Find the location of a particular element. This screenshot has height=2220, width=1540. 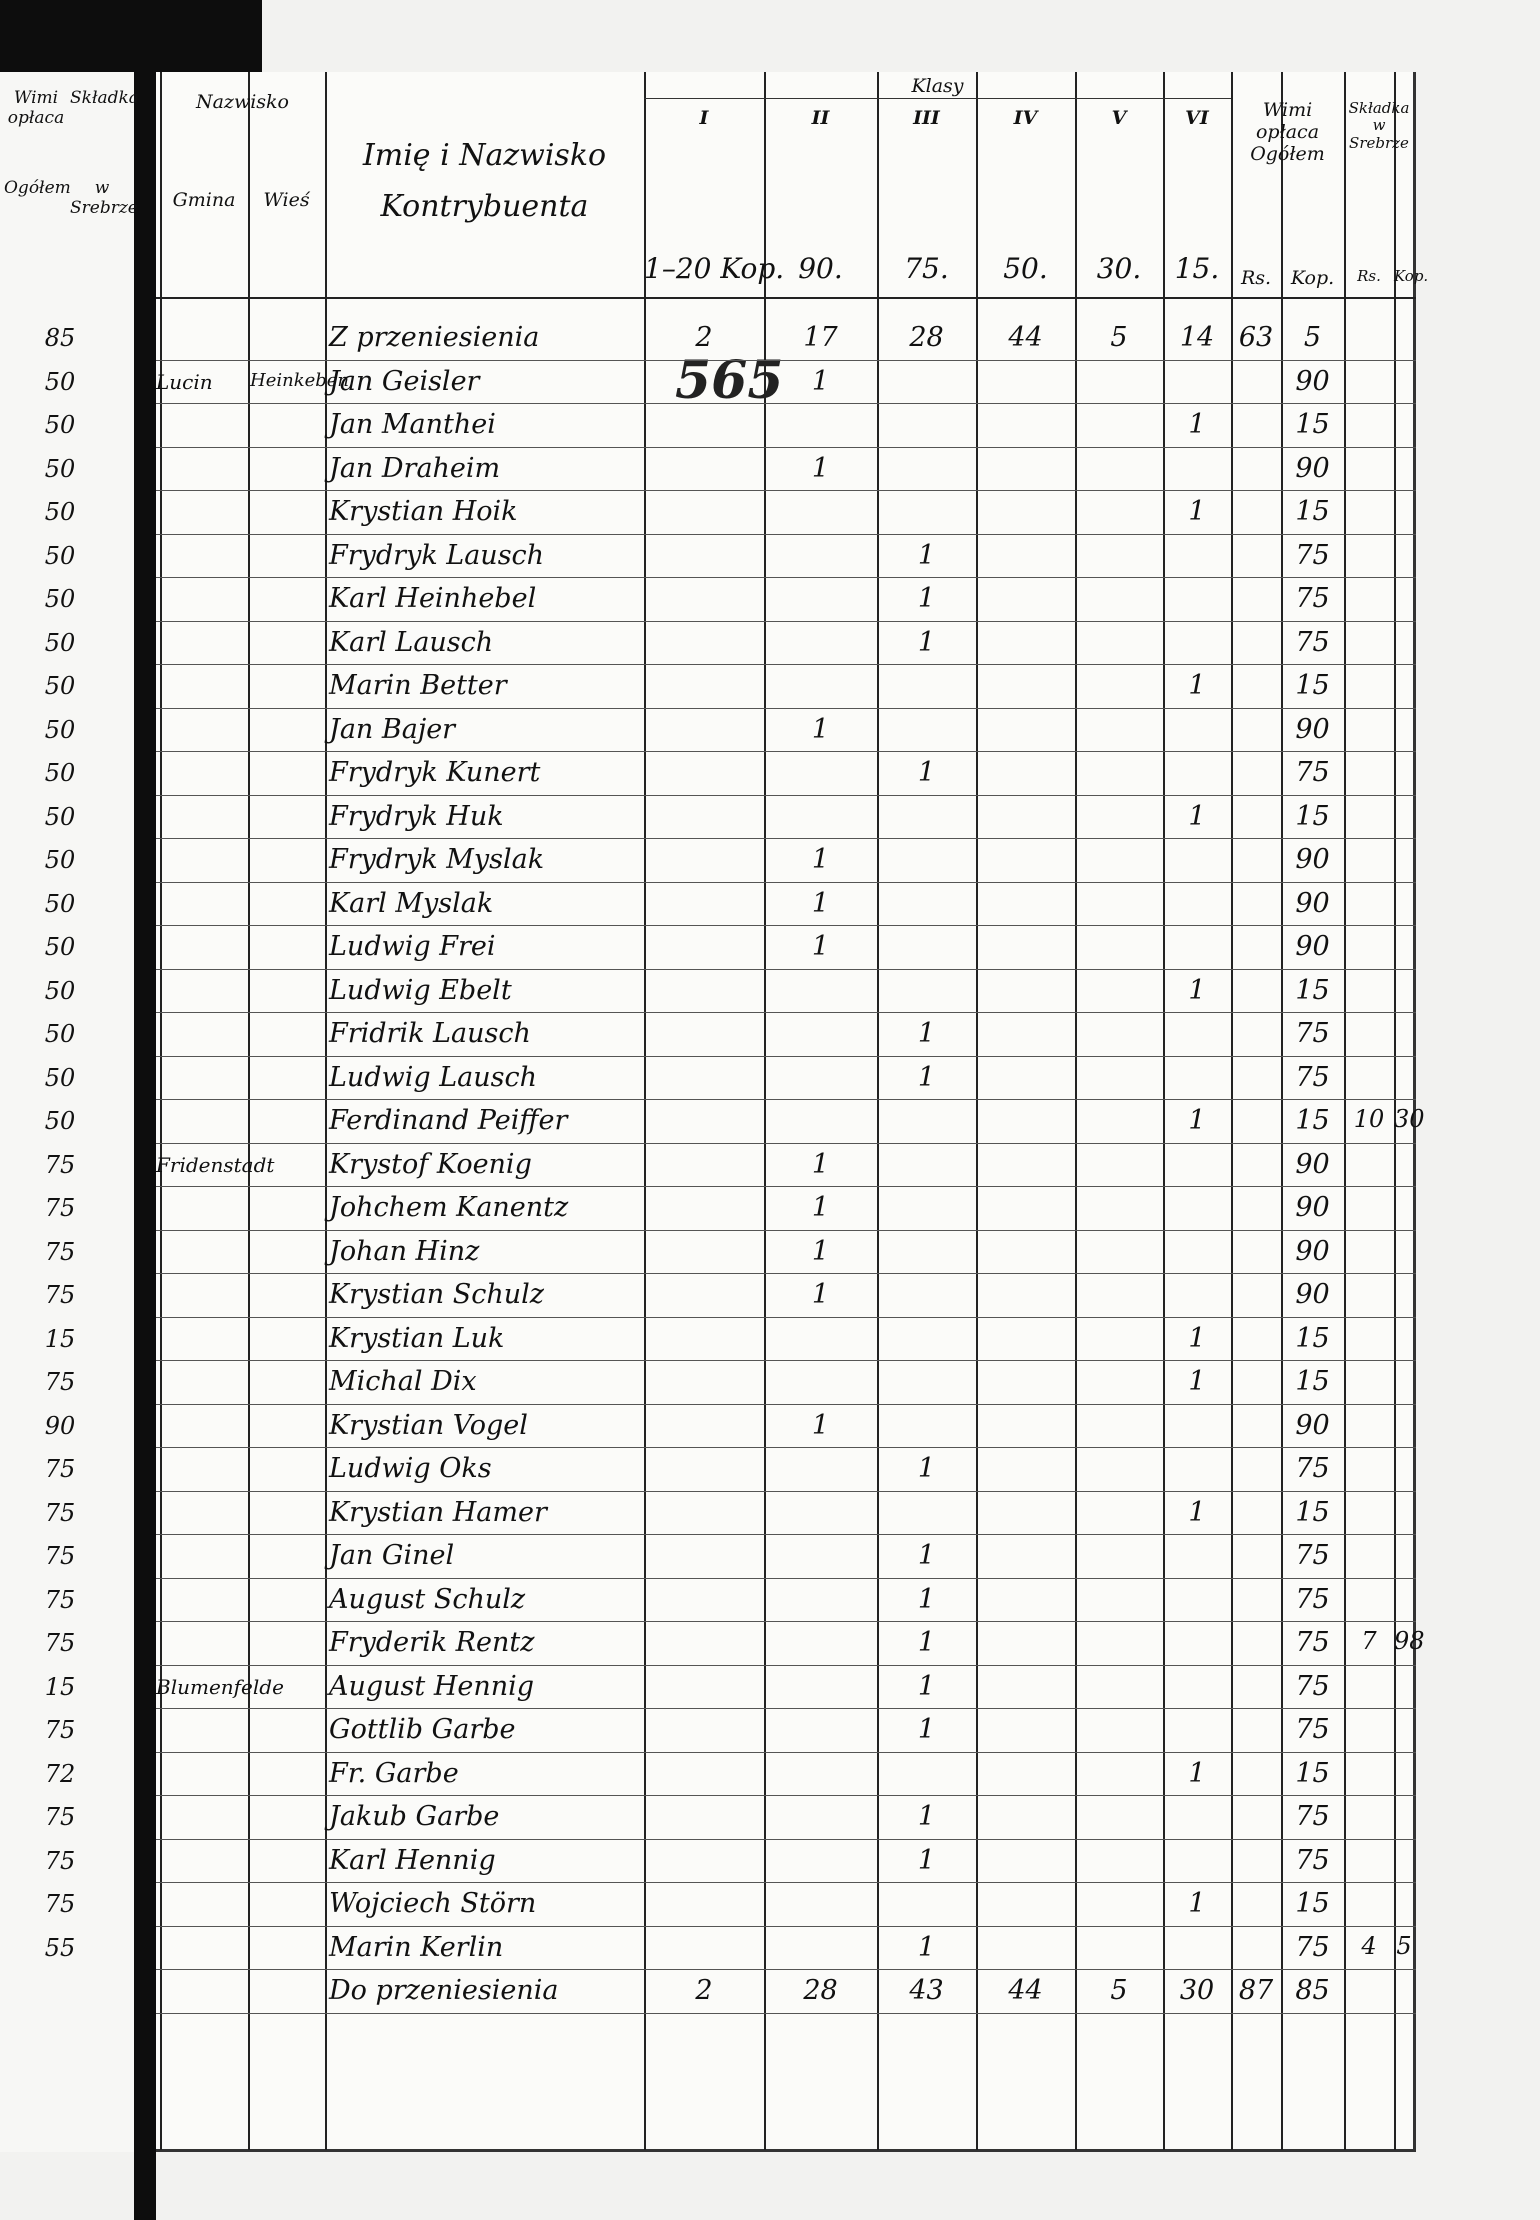

total-kop: 5 is located at coordinates (1312, 337).